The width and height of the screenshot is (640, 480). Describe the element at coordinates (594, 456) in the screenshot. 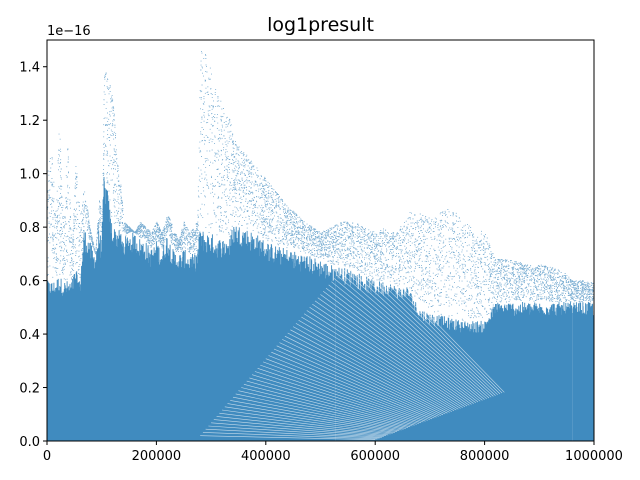

I see `x-tick-label: 1000000` at that location.